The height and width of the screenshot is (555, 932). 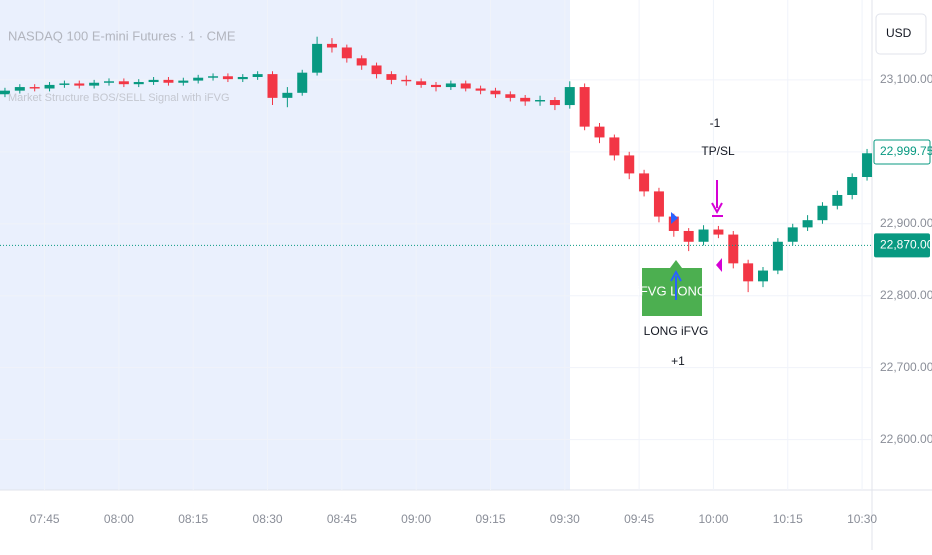 I want to click on x-tick-label: 08:30, so click(x=268, y=519).